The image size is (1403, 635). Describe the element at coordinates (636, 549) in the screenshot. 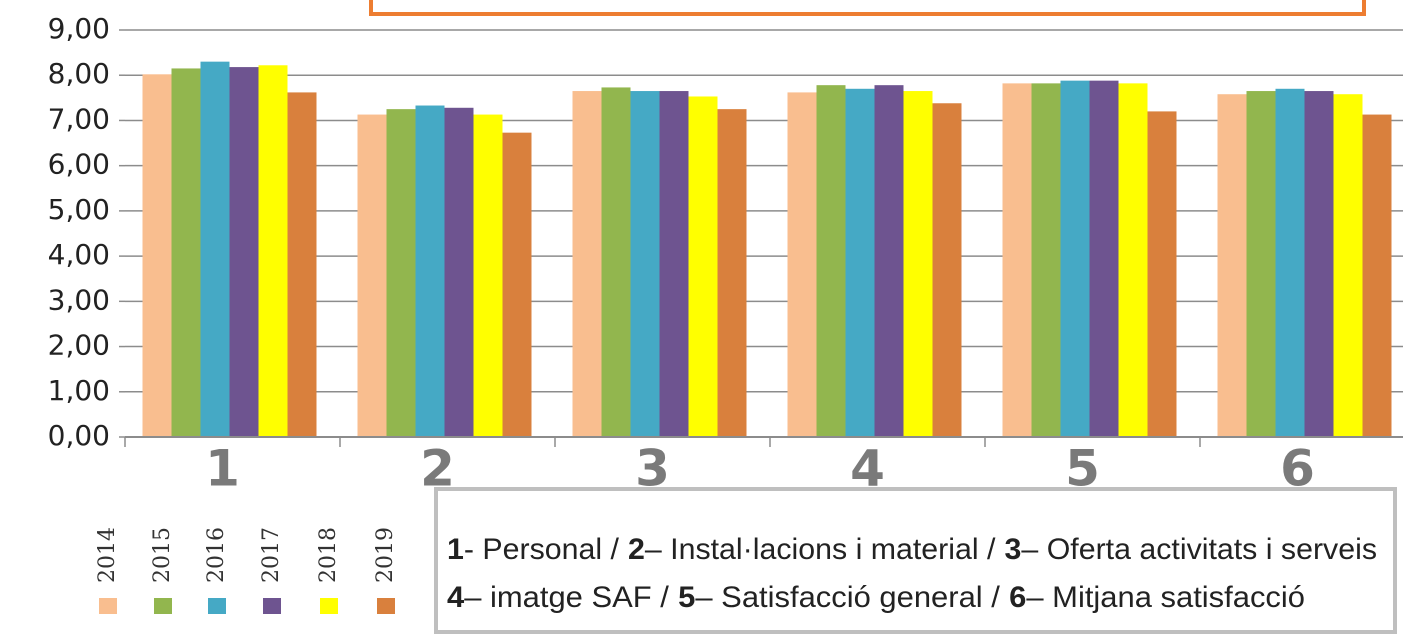

I see `note-number: 2` at that location.